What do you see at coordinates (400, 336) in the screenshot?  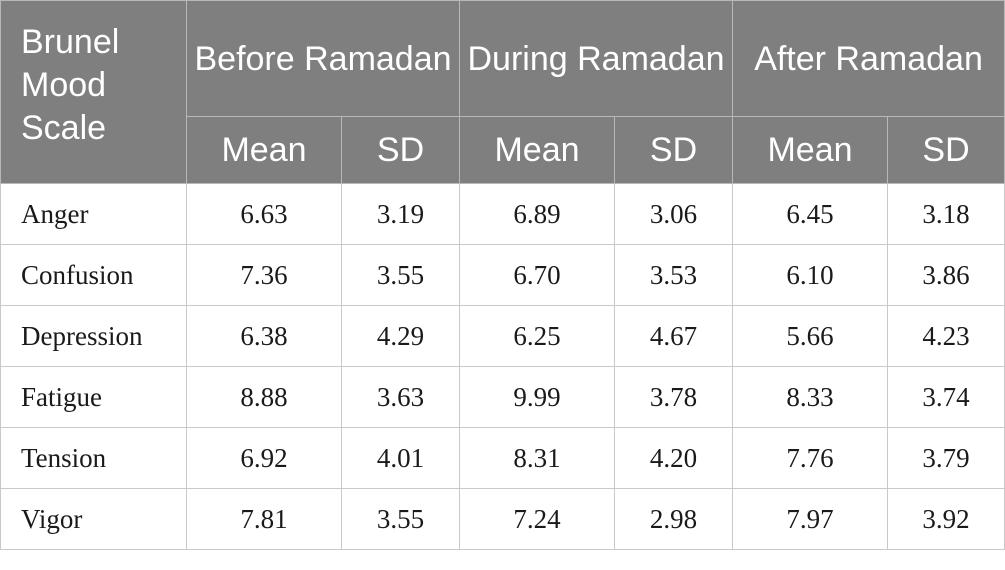 I see `cell-value: 4.29` at bounding box center [400, 336].